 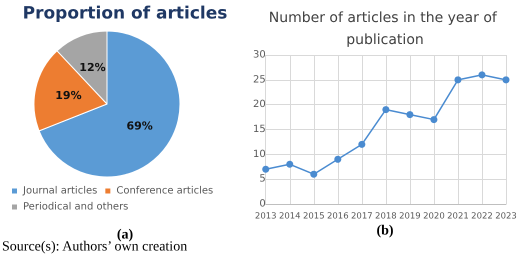 What do you see at coordinates (60, 191) in the screenshot?
I see `legend-label: Journal articles` at bounding box center [60, 191].